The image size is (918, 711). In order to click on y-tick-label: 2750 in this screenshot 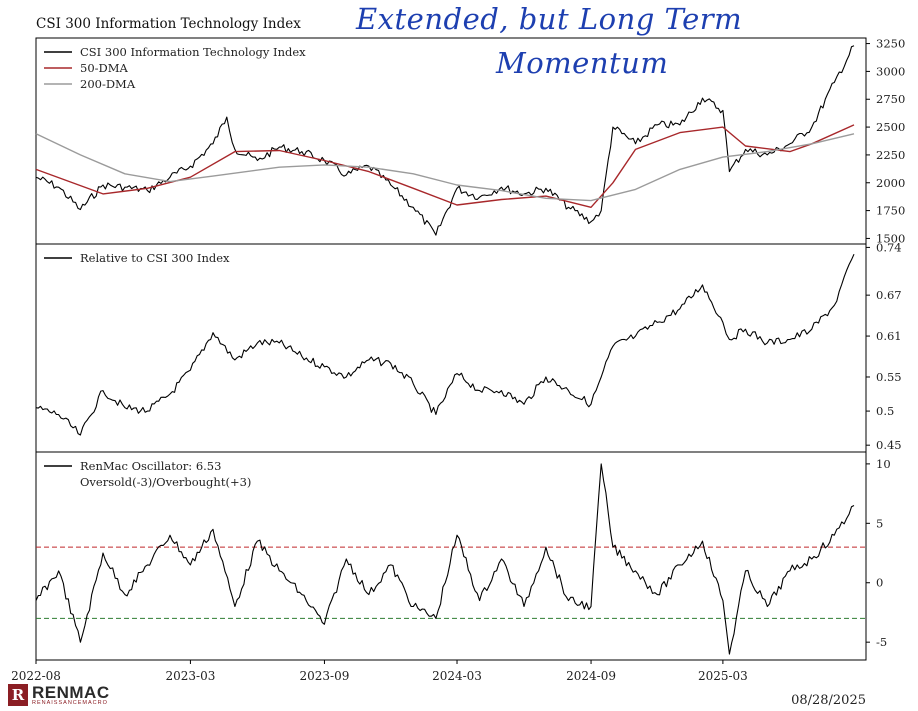, I will do `click(890, 99)`.